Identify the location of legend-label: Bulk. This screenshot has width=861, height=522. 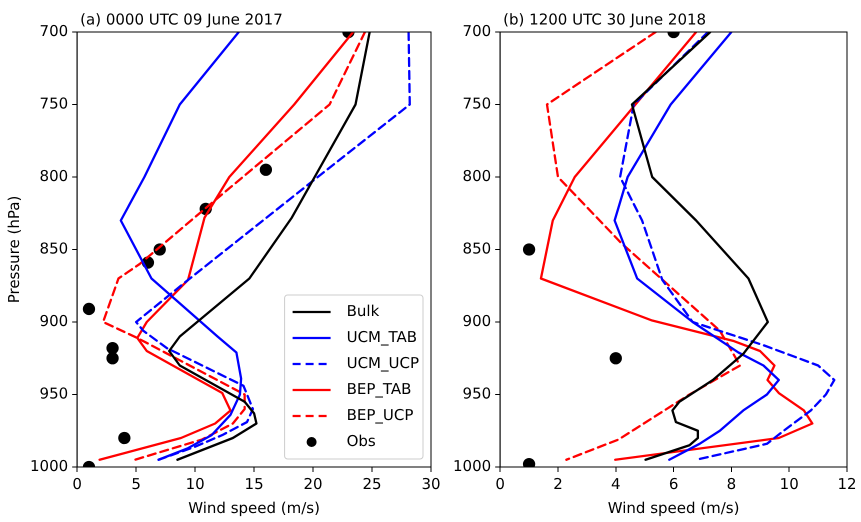
(363, 311).